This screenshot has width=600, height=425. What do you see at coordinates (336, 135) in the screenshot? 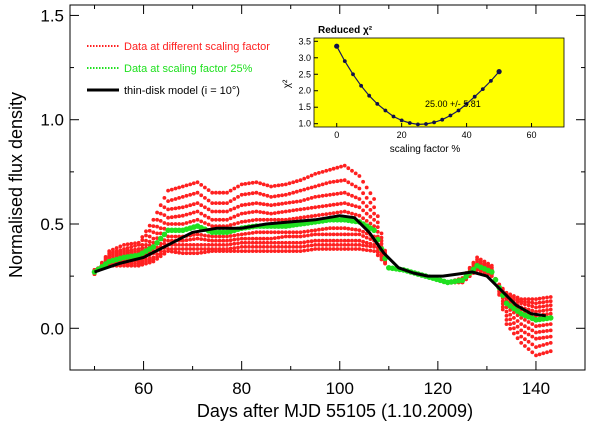
I see `inset-x-tick-label-0: 0` at bounding box center [336, 135].